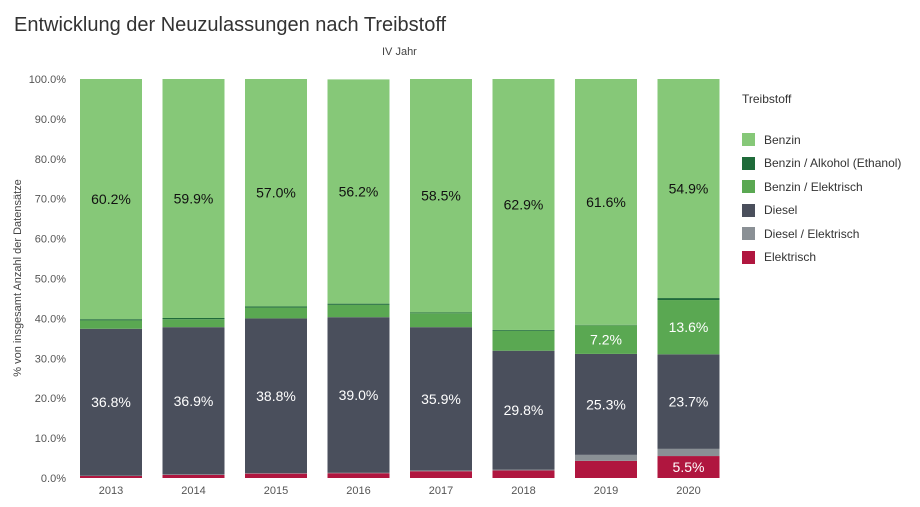 This screenshot has width=920, height=507. I want to click on legend-item: Diesel / Elektrisch, so click(821, 234).